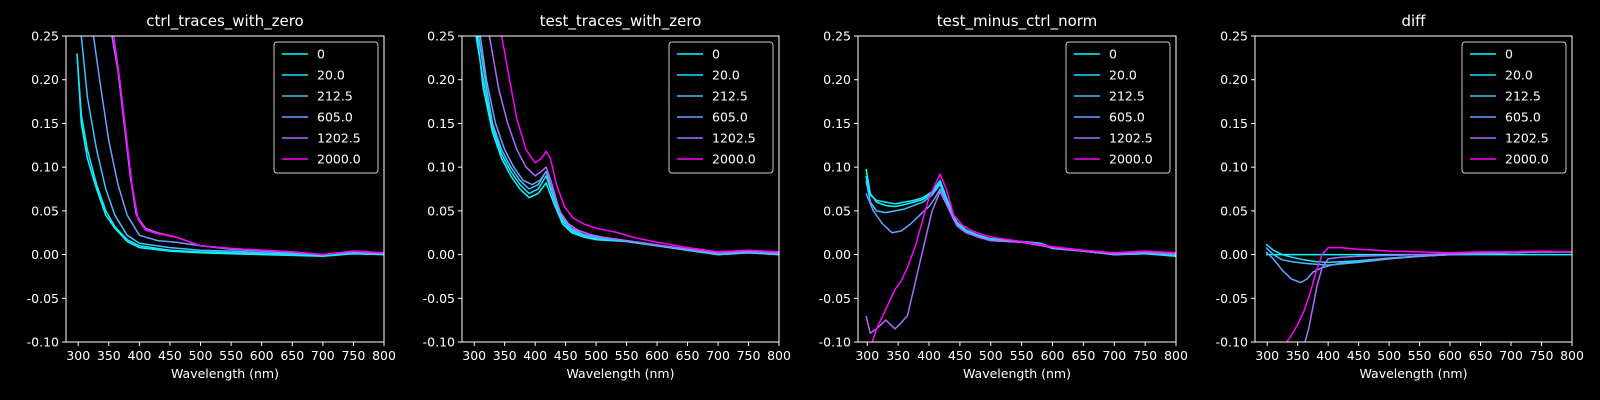 The height and width of the screenshot is (400, 1600). Describe the element at coordinates (1017, 373) in the screenshot. I see `x-axis-label: Wavelength (nm)` at that location.